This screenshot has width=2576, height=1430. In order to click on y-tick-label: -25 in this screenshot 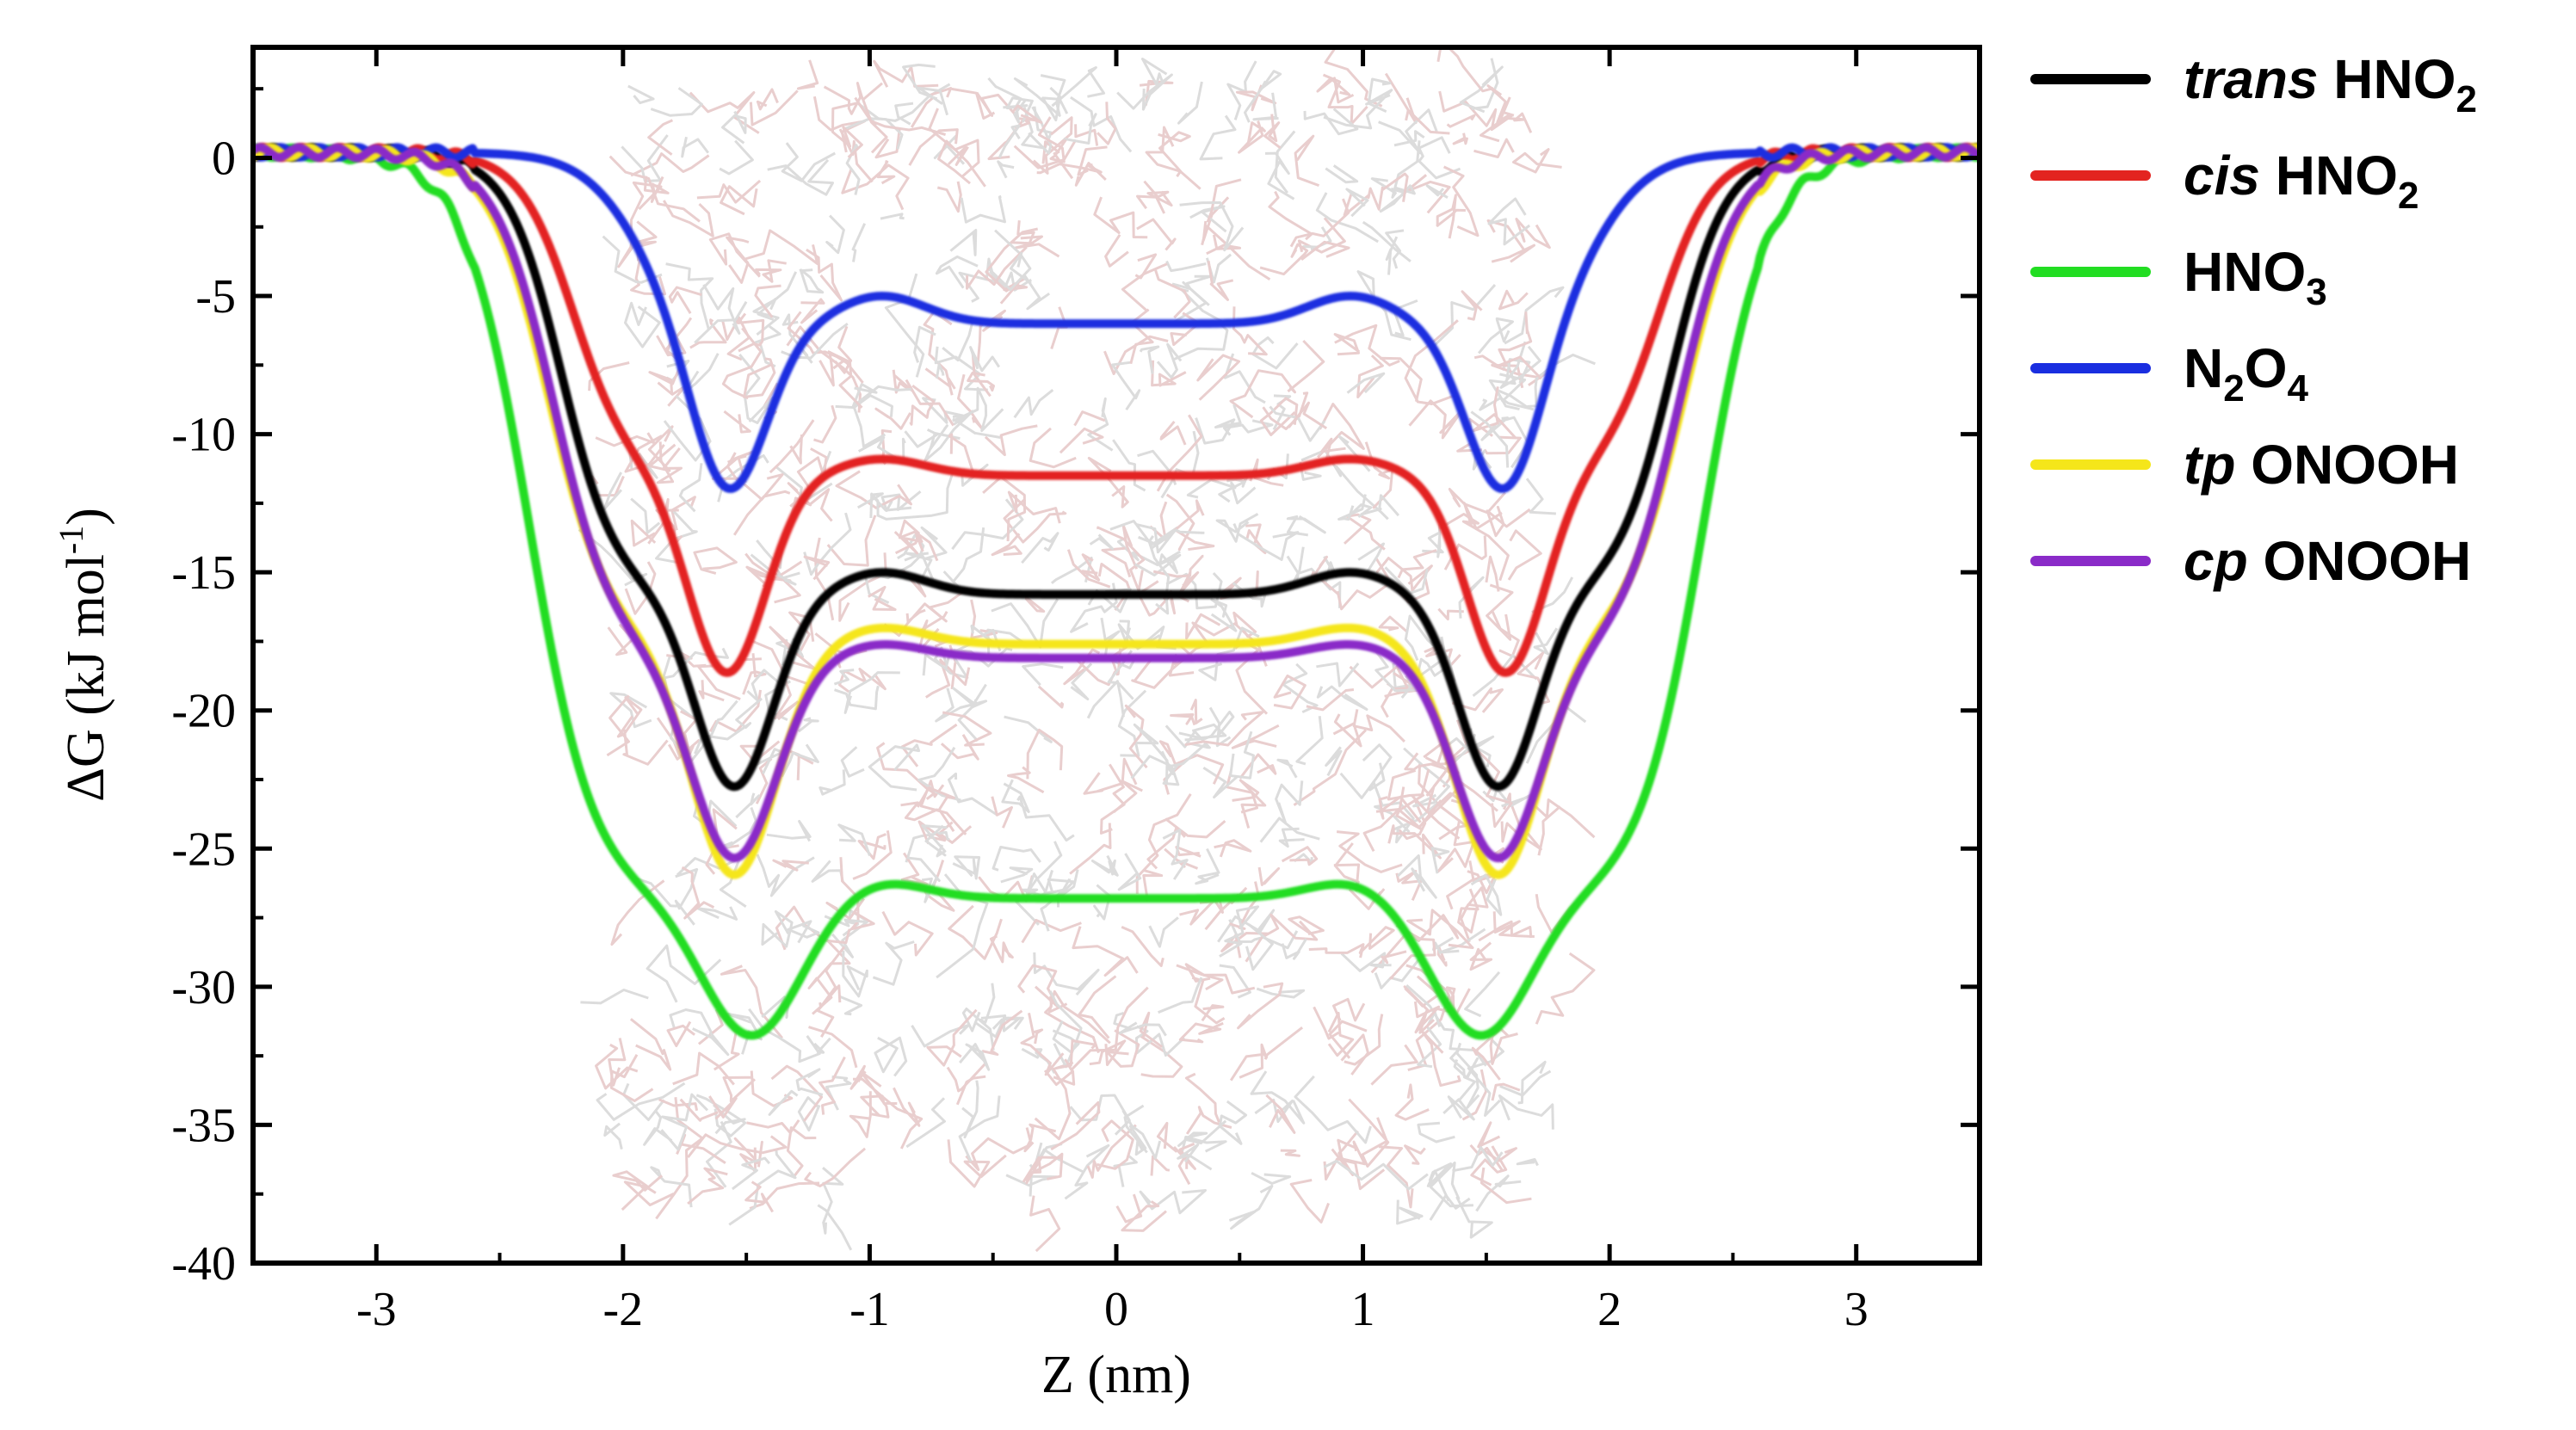, I will do `click(203, 849)`.